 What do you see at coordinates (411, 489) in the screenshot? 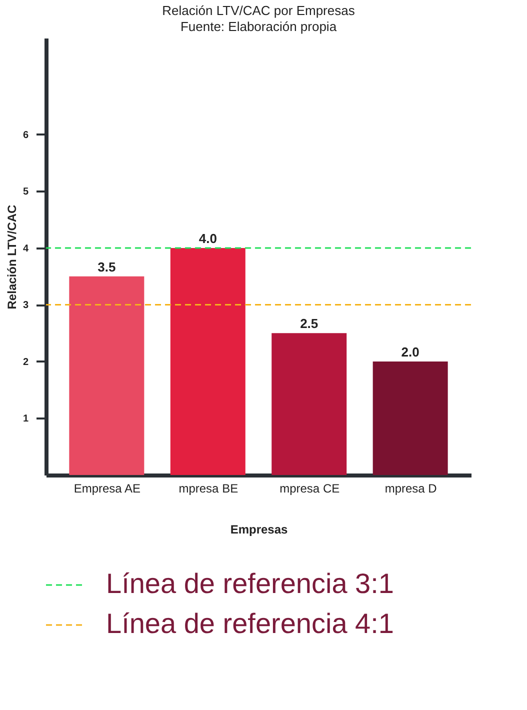
I see `x-tick-label: mpresa D` at bounding box center [411, 489].